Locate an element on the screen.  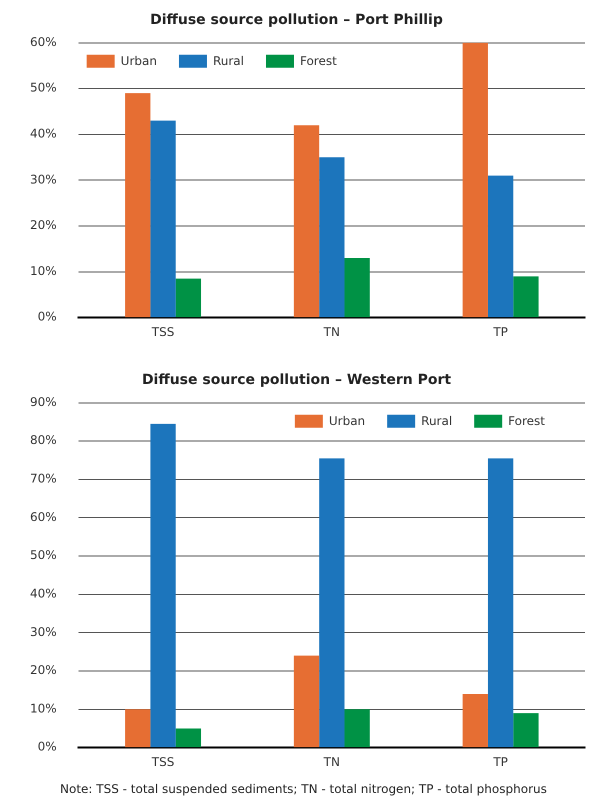
chart-title: Diffuse source pollution – Port Phillip is located at coordinates (296, 20).